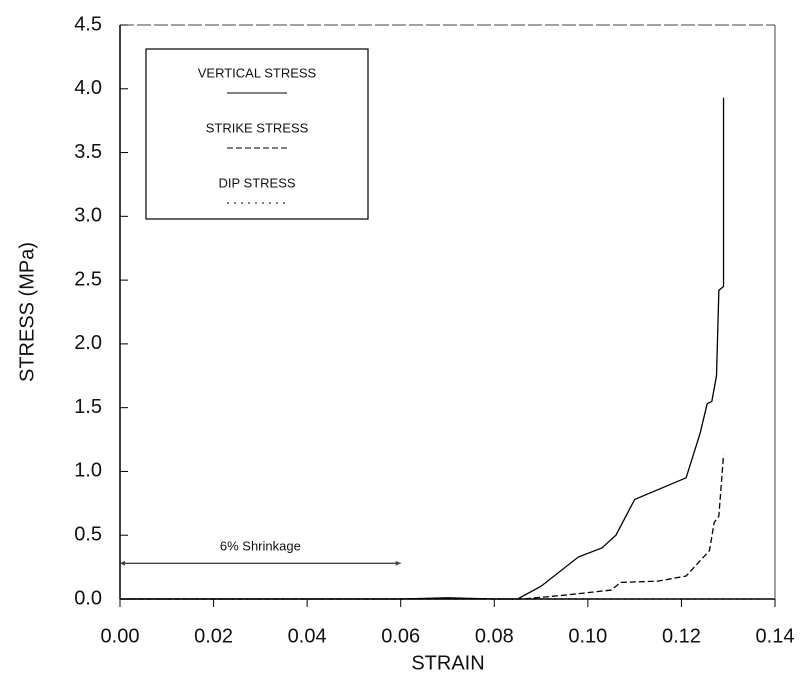 The height and width of the screenshot is (685, 810). Describe the element at coordinates (307, 636) in the screenshot. I see `x-tick-label: 0.04` at that location.